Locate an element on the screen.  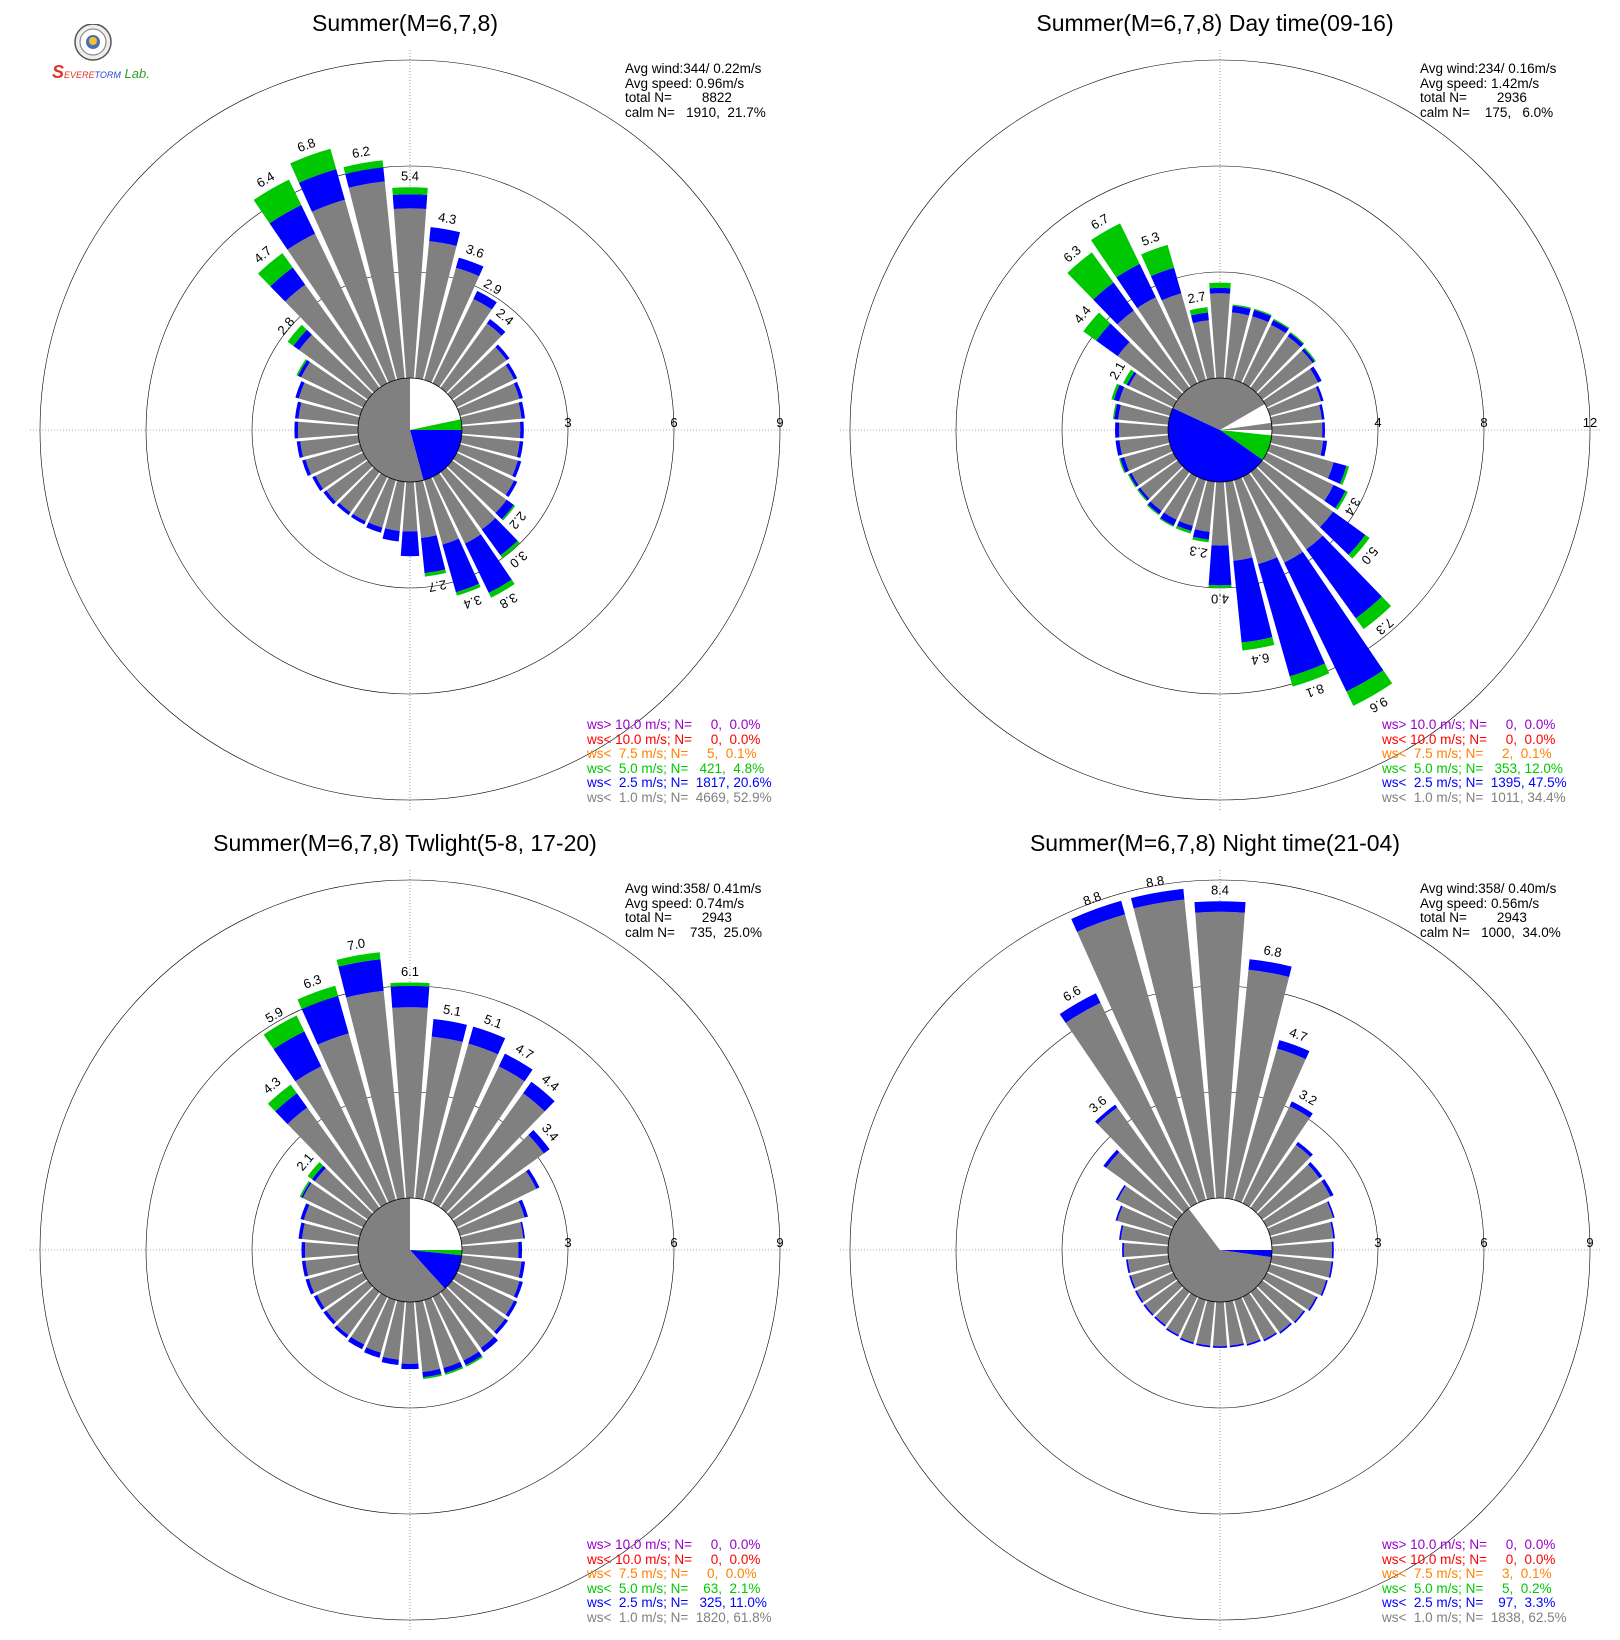
stat-calm-n: calm N= 175, 6.0% is located at coordinates (1487, 112).